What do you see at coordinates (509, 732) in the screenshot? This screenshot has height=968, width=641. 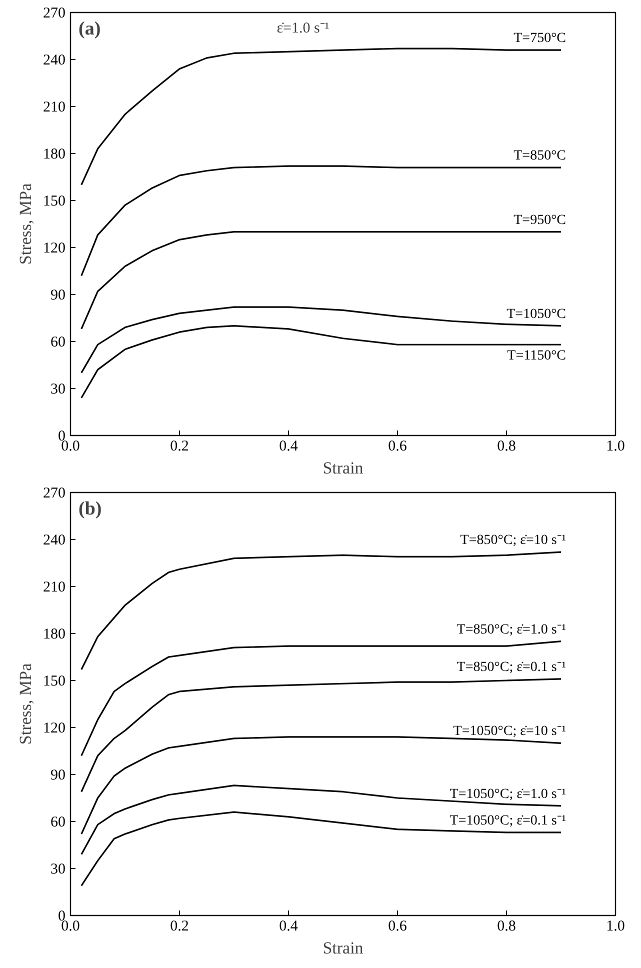 I see `series-label: T=1050°C; ε̇=10 s⁻¹` at bounding box center [509, 732].